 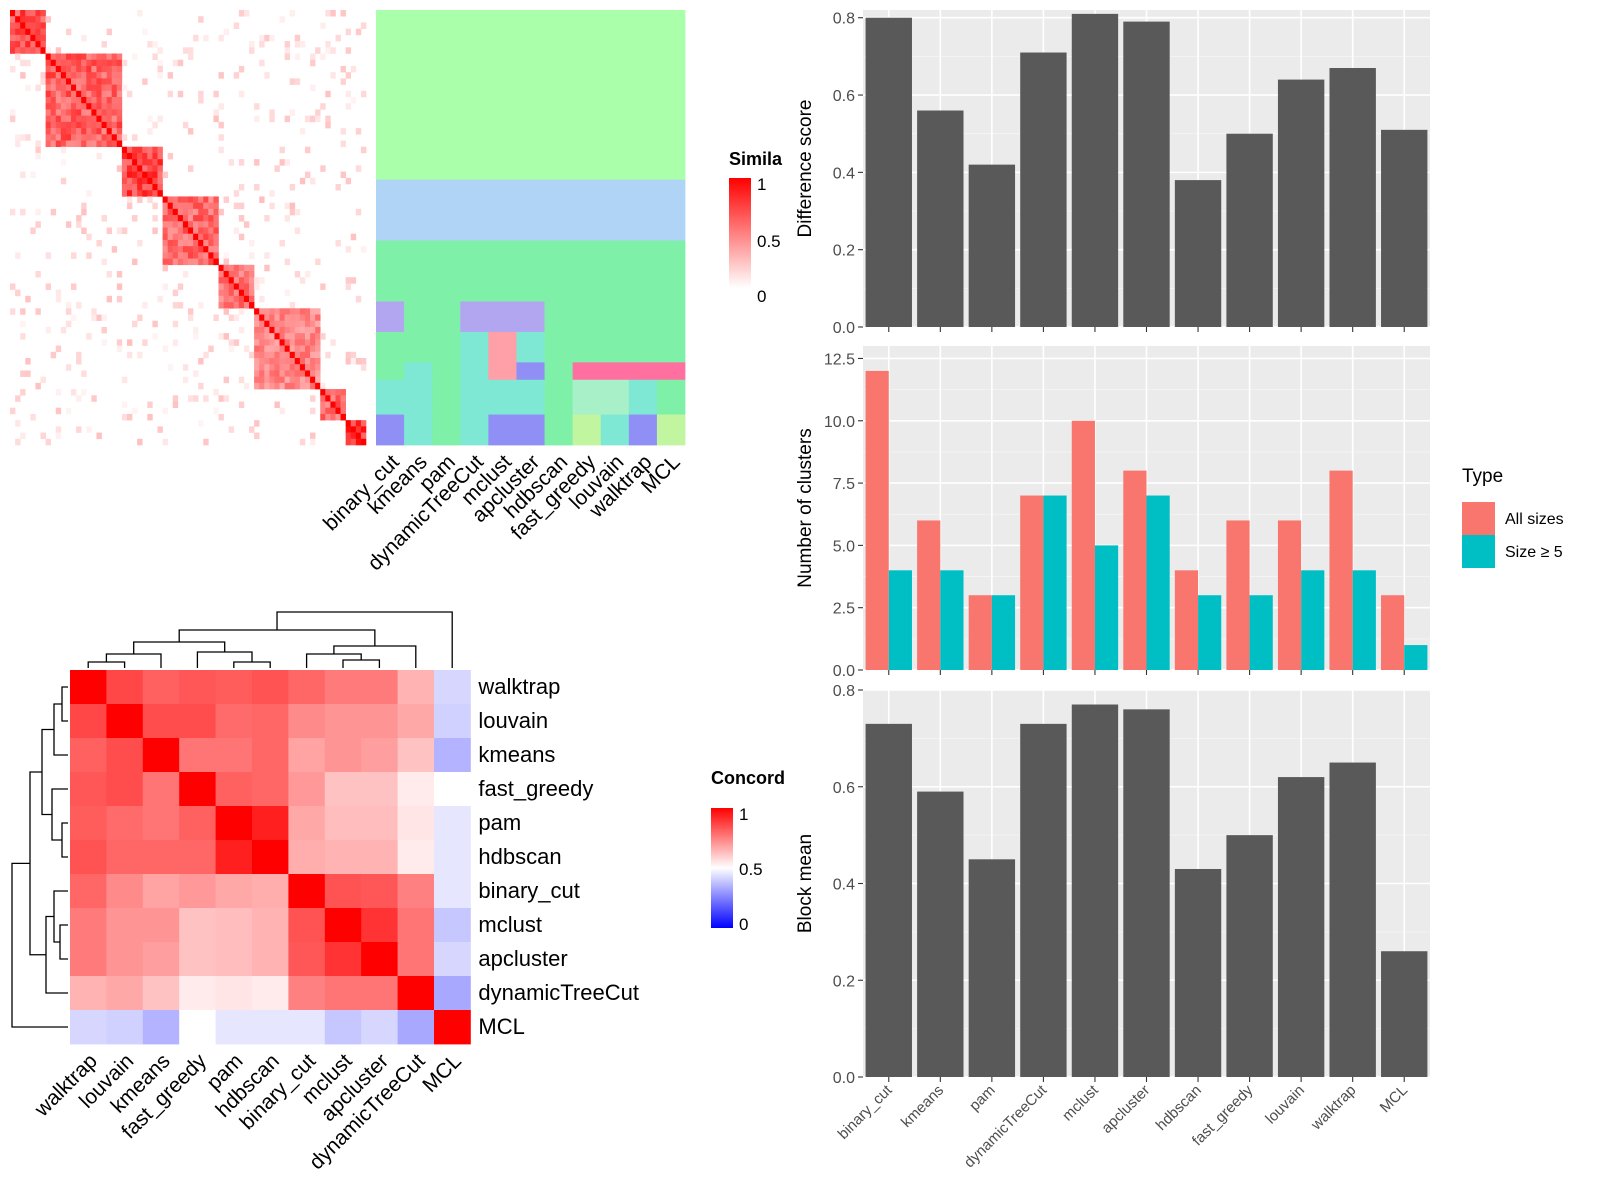 What do you see at coordinates (929, 595) in the screenshot?
I see `bar-all-sizes` at bounding box center [929, 595].